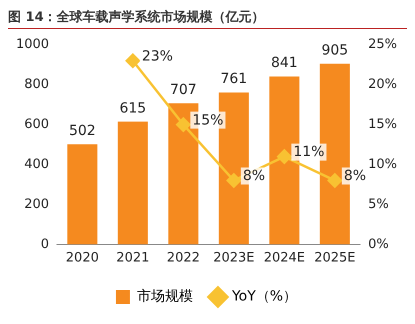  Describe the element at coordinates (37, 164) in the screenshot. I see `y-tick-label: 400` at that location.